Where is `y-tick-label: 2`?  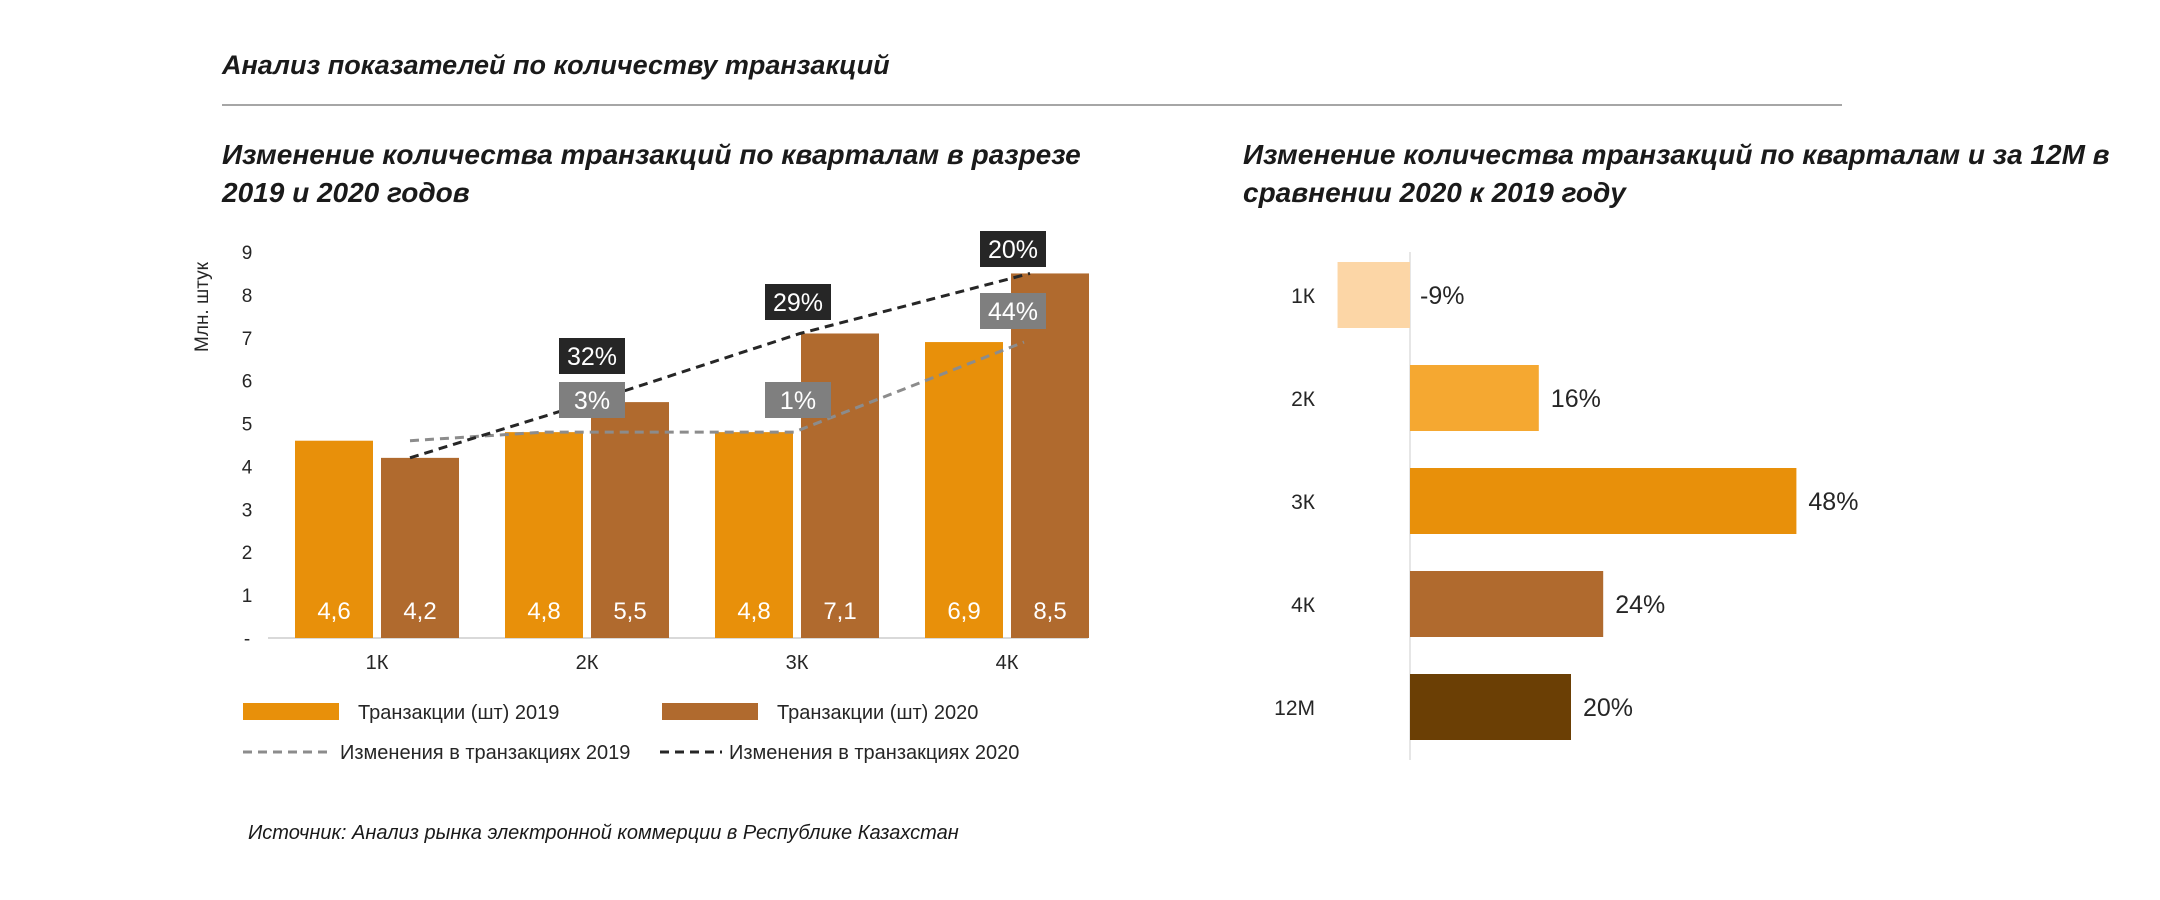 y-tick-label: 2 is located at coordinates (247, 553).